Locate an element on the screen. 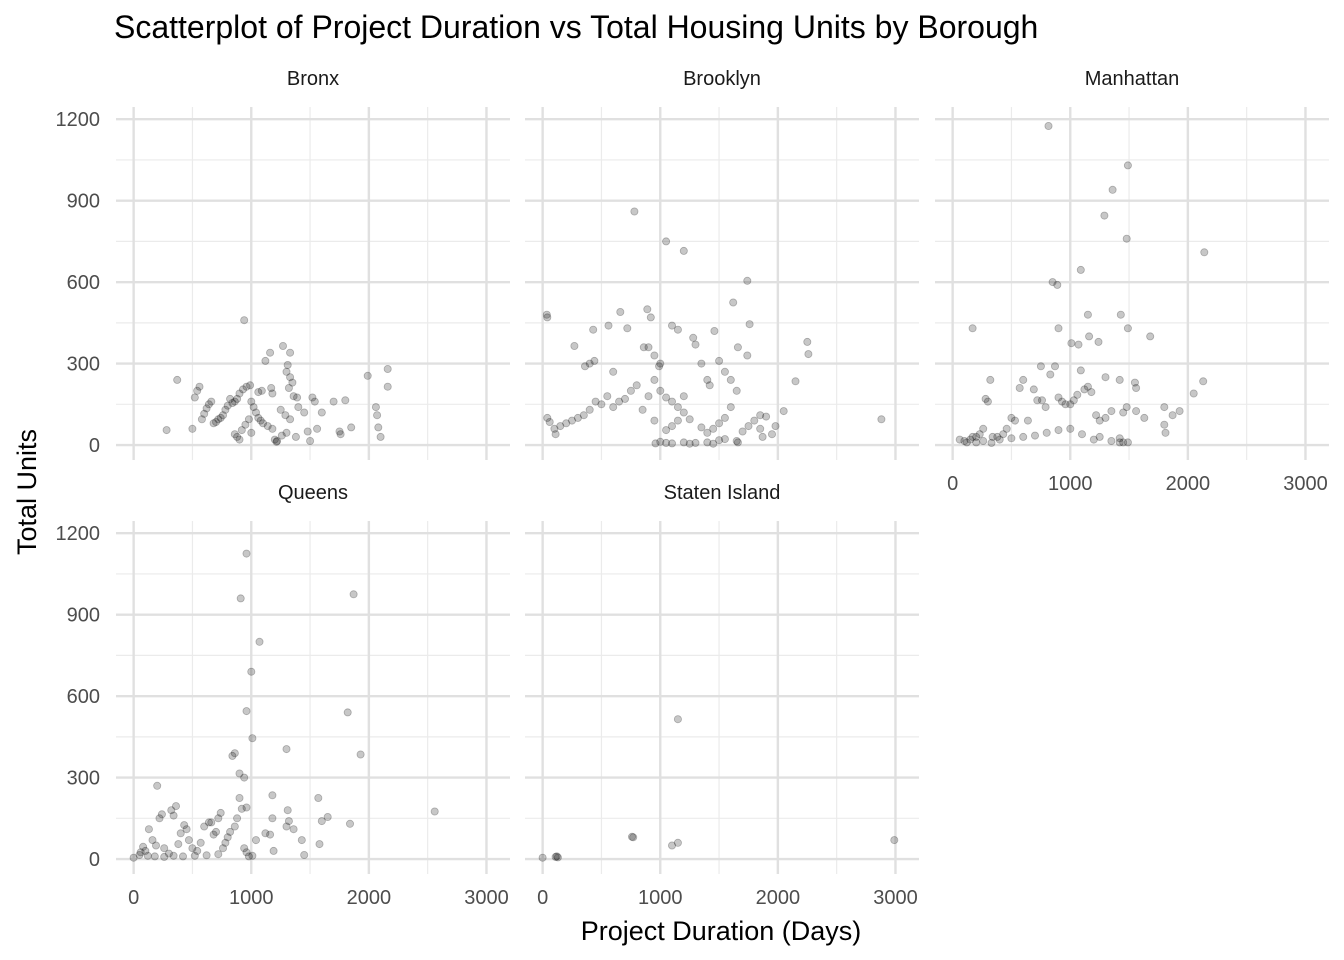  panel-manhattan: Manhattan 0 1000 2000 3000 is located at coordinates (1132, 281).